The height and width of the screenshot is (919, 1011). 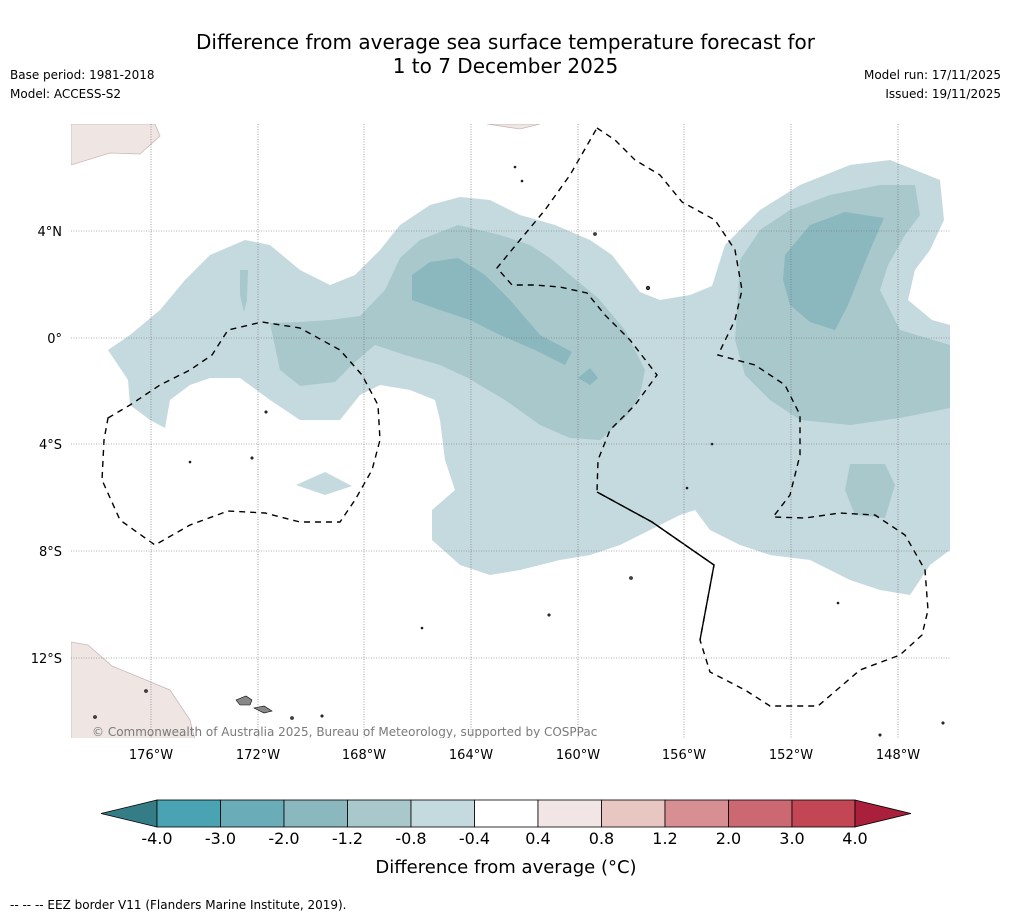 What do you see at coordinates (50, 232) in the screenshot?
I see `lat-label: 4°N` at bounding box center [50, 232].